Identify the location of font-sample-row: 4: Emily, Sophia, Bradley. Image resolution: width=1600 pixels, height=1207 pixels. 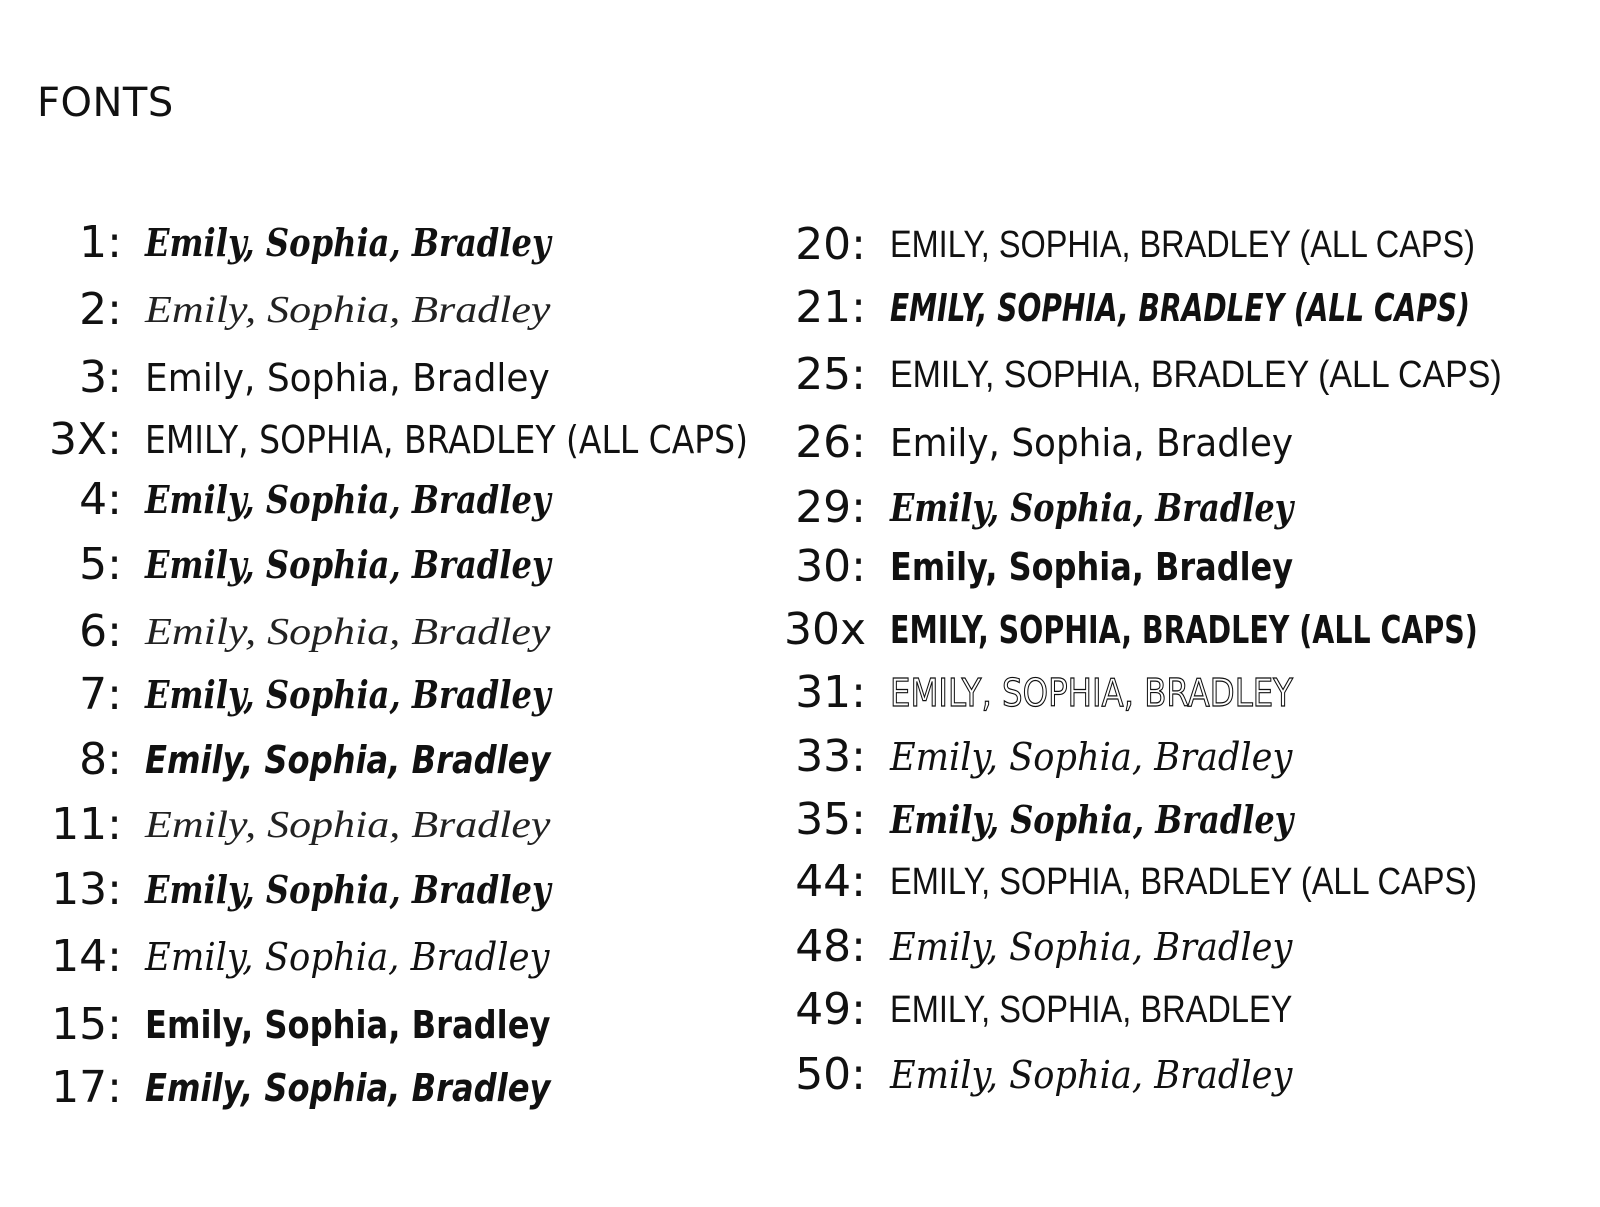
(800, 500).